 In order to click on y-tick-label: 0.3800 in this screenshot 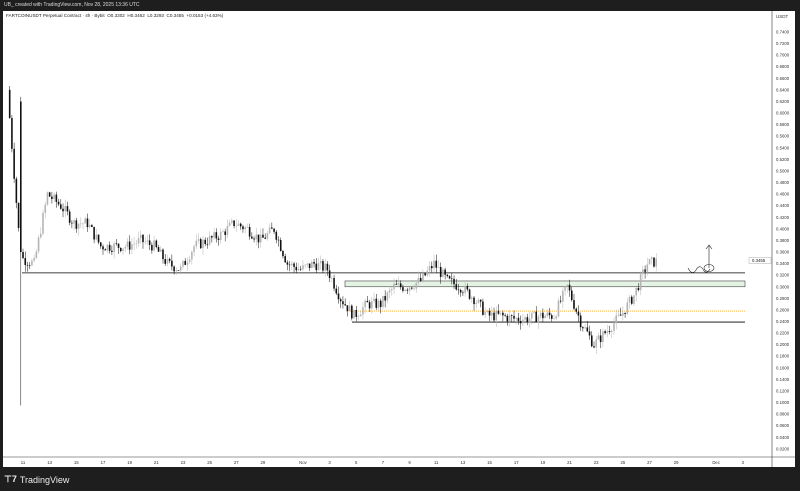, I will do `click(783, 240)`.